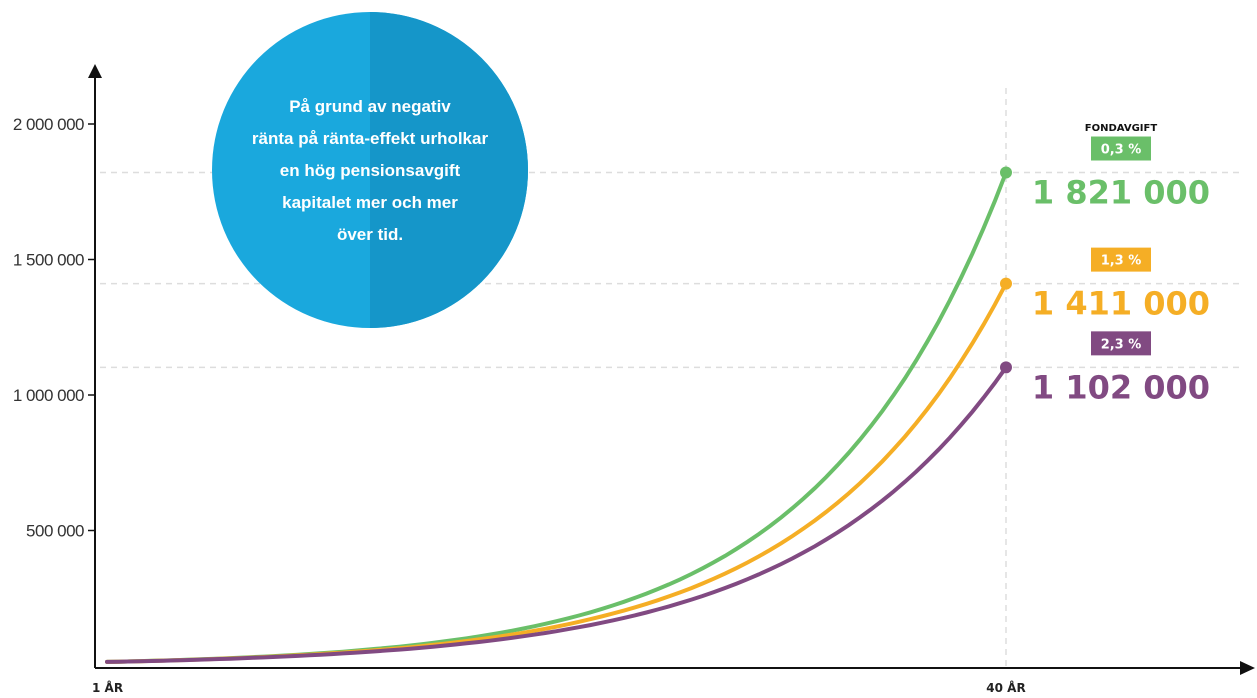  What do you see at coordinates (559, 687) in the screenshot?
I see `x-tick-labels: 1 ÅR 40 ÅR` at bounding box center [559, 687].